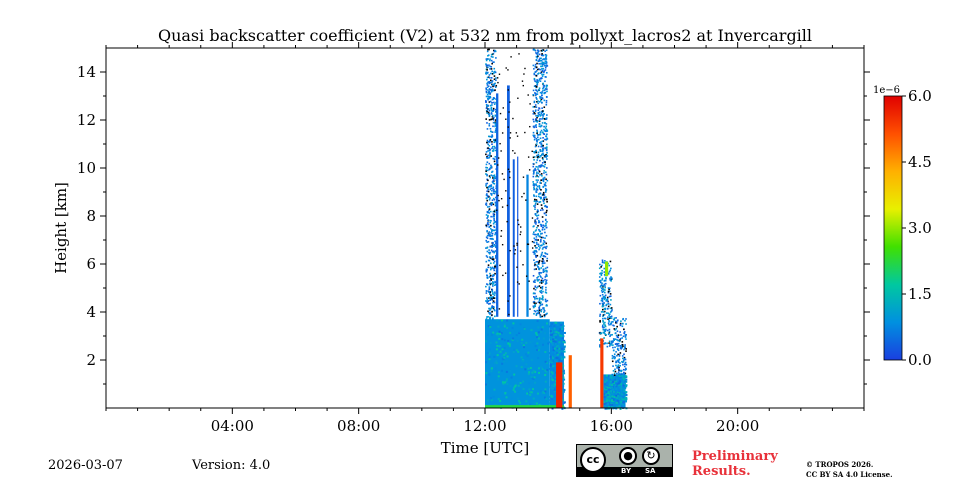 This screenshot has width=960, height=480. What do you see at coordinates (902, 227) in the screenshot?
I see `colorbar: 1e−6 0.01.53.04.56.0` at bounding box center [902, 227].